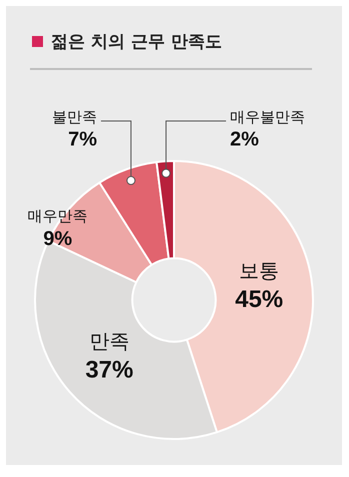  Describe the element at coordinates (109, 341) in the screenshot. I see `slice-label: 만족` at that location.